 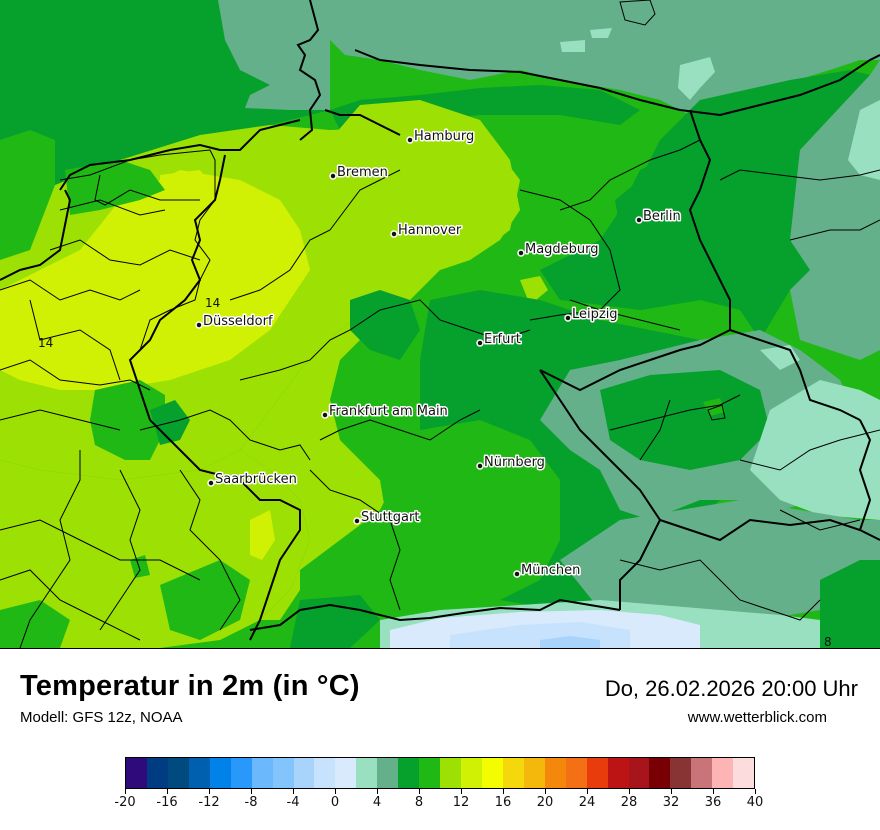 What do you see at coordinates (828, 641) in the screenshot?
I see `contour-label: 8` at bounding box center [828, 641].